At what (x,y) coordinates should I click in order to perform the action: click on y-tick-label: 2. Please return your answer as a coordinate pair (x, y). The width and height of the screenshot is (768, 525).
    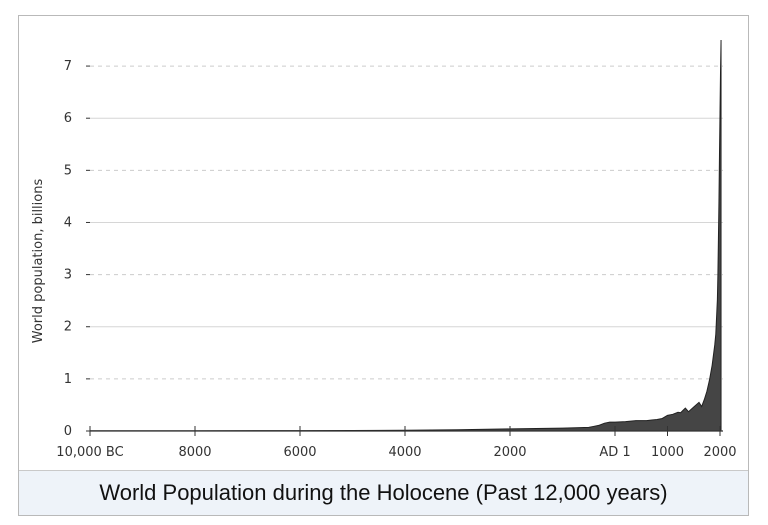
    Looking at the image, I should click on (68, 327).